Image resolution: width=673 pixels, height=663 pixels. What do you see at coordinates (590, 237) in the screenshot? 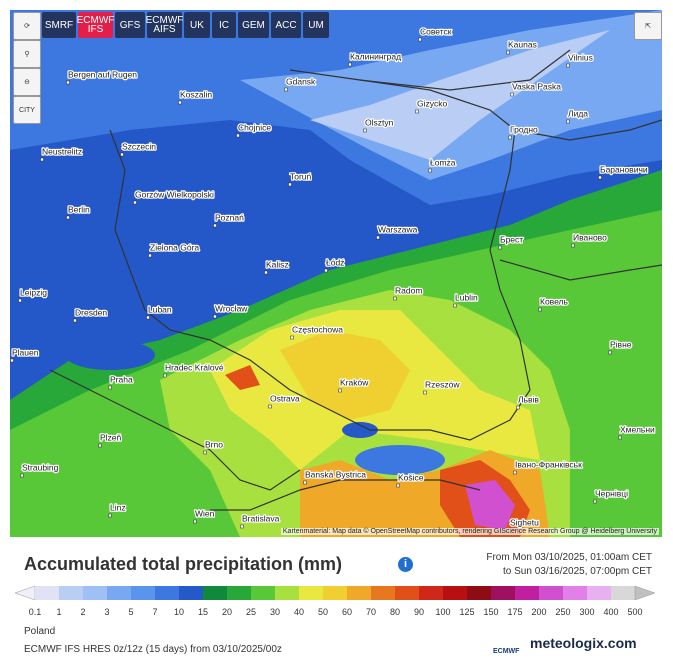
I see `city-label: Иваново` at bounding box center [590, 237].